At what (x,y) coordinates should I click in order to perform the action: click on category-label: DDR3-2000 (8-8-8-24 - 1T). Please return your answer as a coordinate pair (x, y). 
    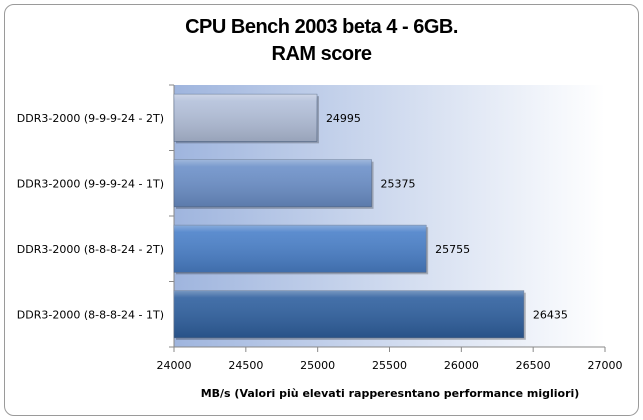
    Looking at the image, I should click on (90, 314).